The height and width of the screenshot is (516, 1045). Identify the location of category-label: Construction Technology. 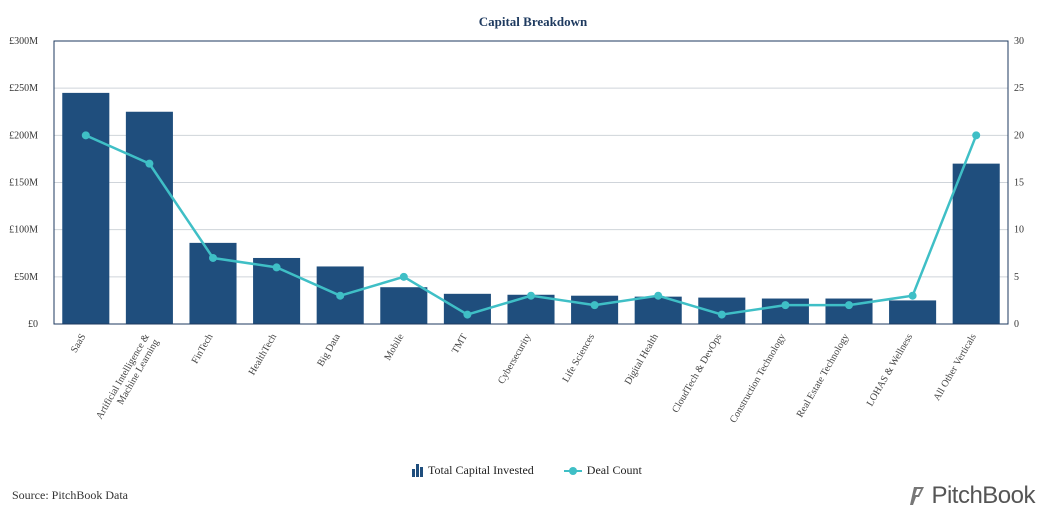
(758, 378).